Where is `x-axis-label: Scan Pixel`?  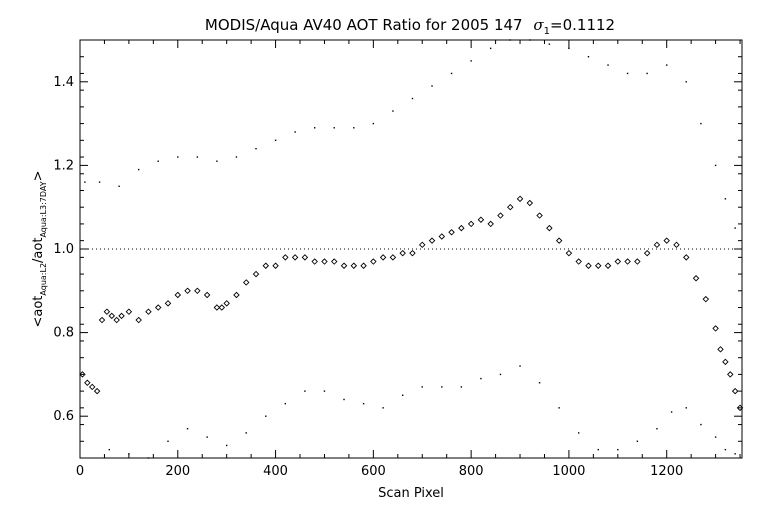 x-axis-label: Scan Pixel is located at coordinates (411, 493).